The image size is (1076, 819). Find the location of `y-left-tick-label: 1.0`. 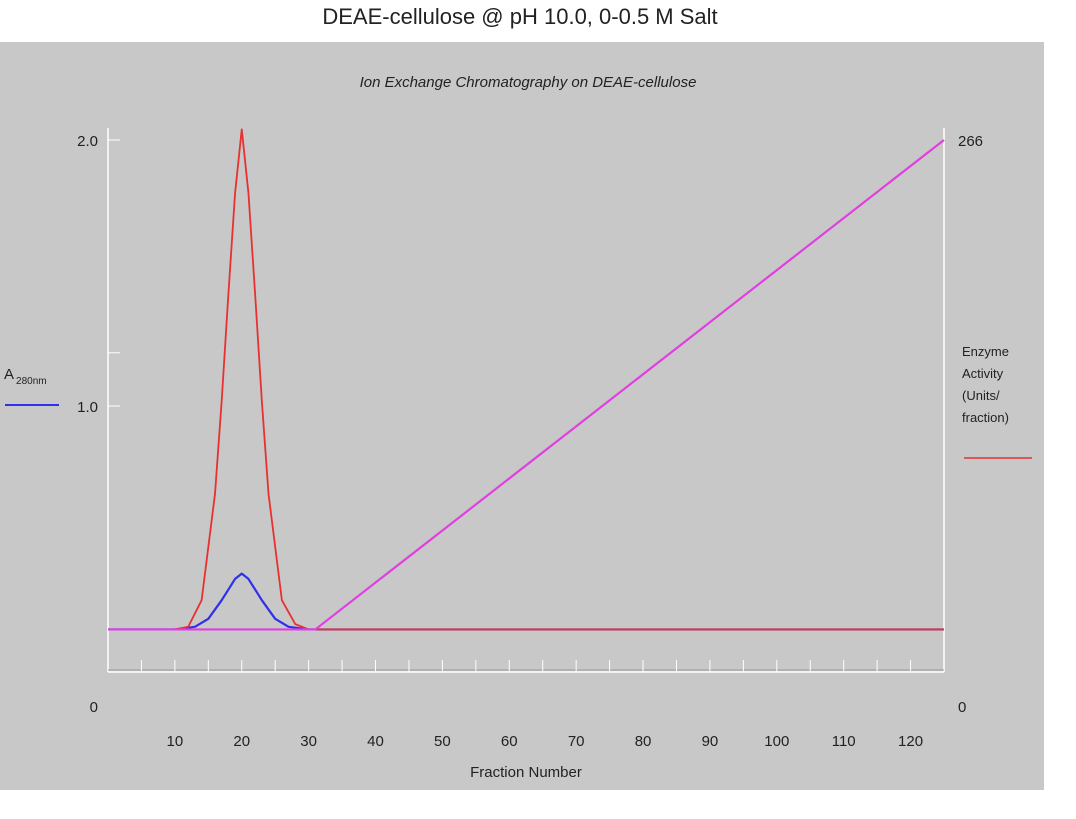

y-left-tick-label: 1.0 is located at coordinates (87, 407).